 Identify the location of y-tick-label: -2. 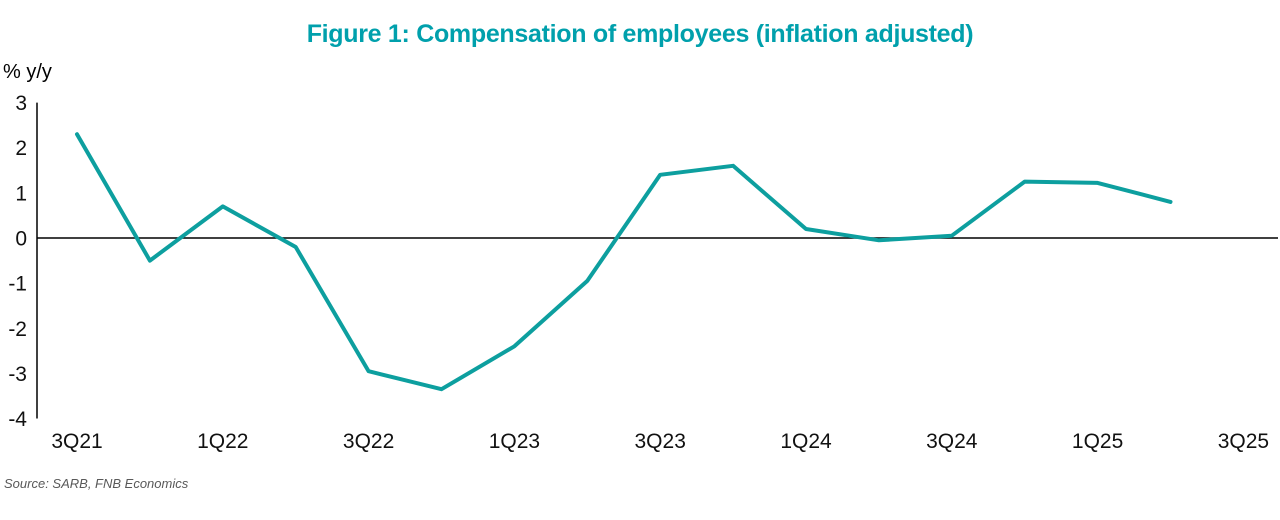
(17, 329).